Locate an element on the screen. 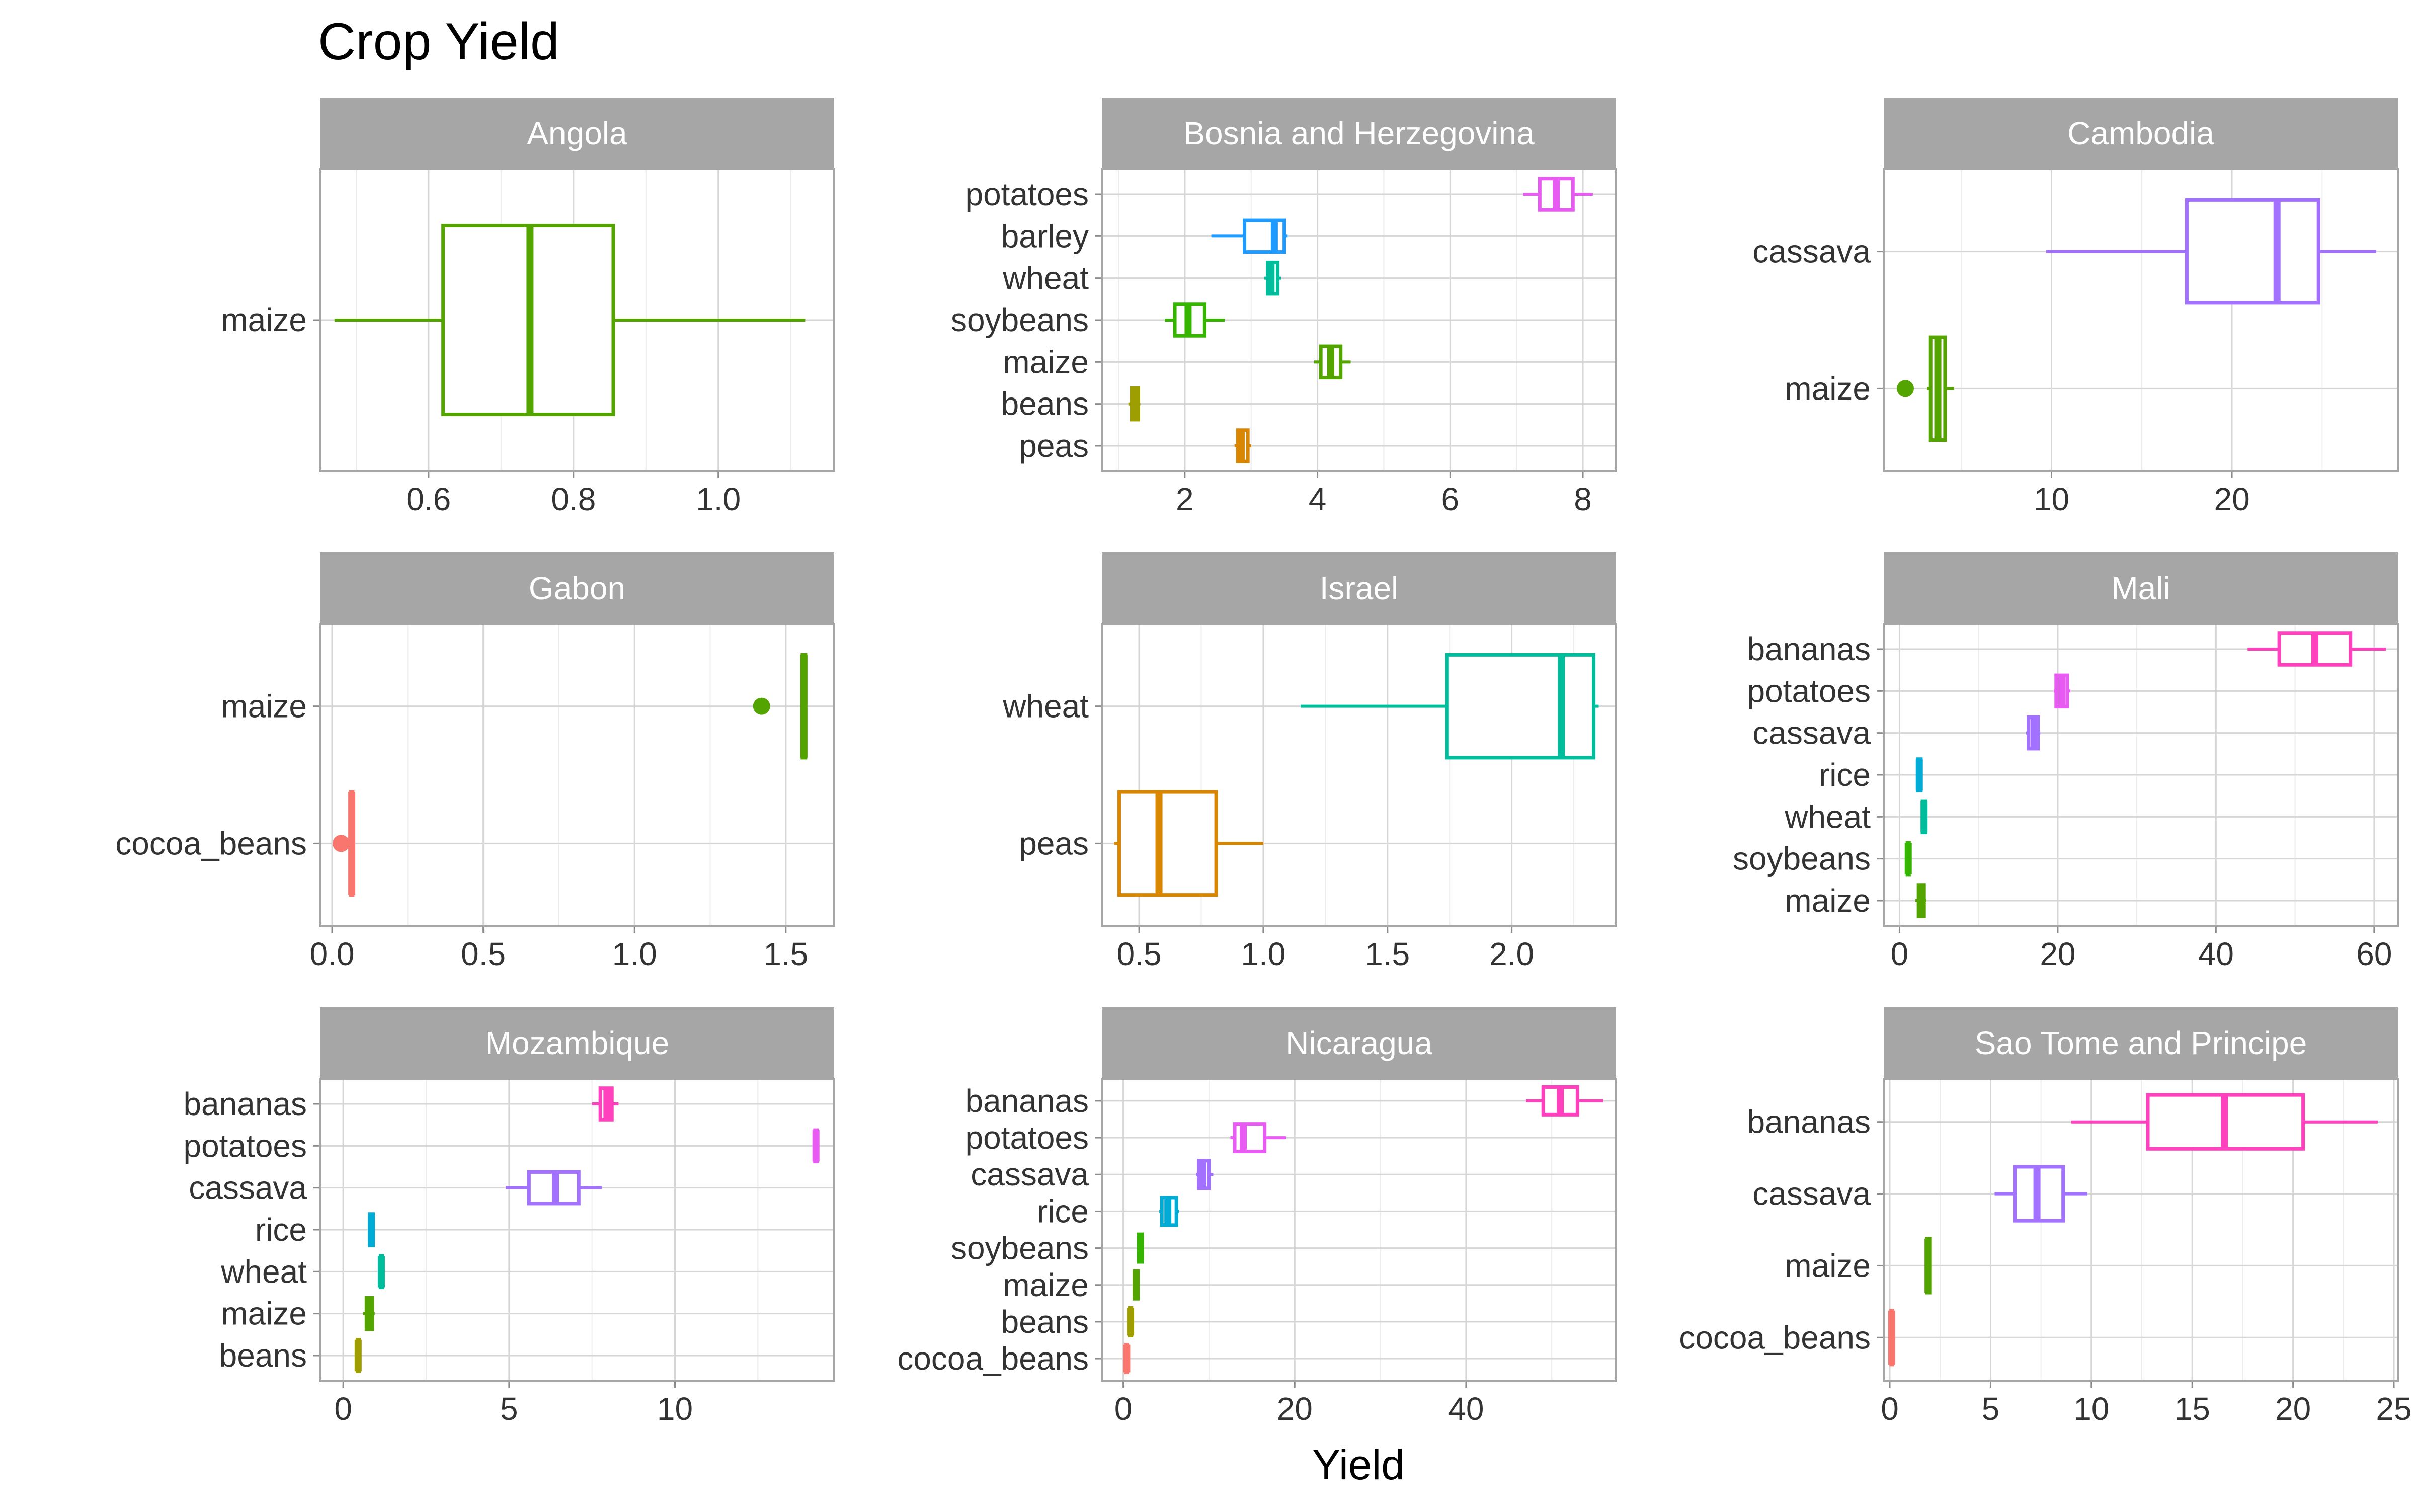  strip-label-angola: Angola is located at coordinates (577, 133).